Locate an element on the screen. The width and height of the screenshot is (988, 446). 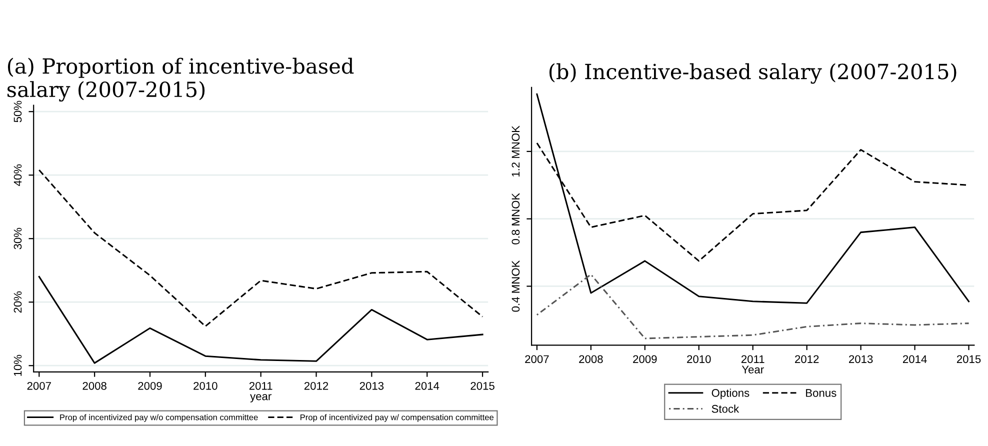
x-axis-title: Year is located at coordinates (753, 370).